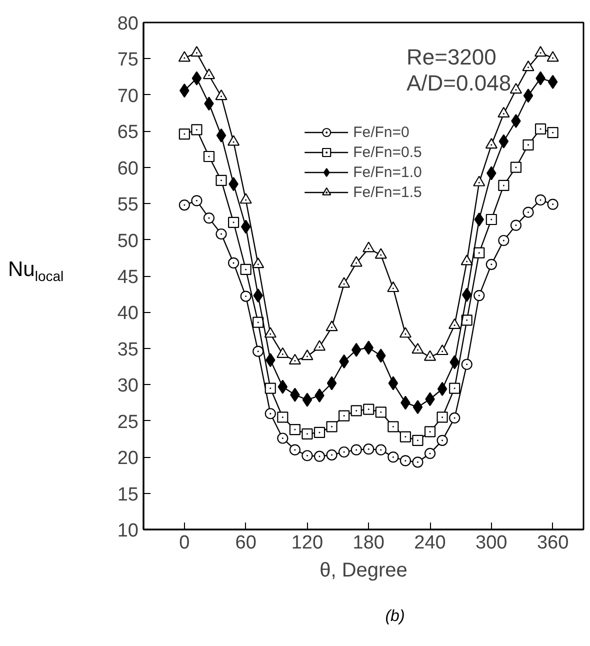 The image size is (590, 646). Describe the element at coordinates (128, 495) in the screenshot. I see `y-tick-label: 15` at that location.